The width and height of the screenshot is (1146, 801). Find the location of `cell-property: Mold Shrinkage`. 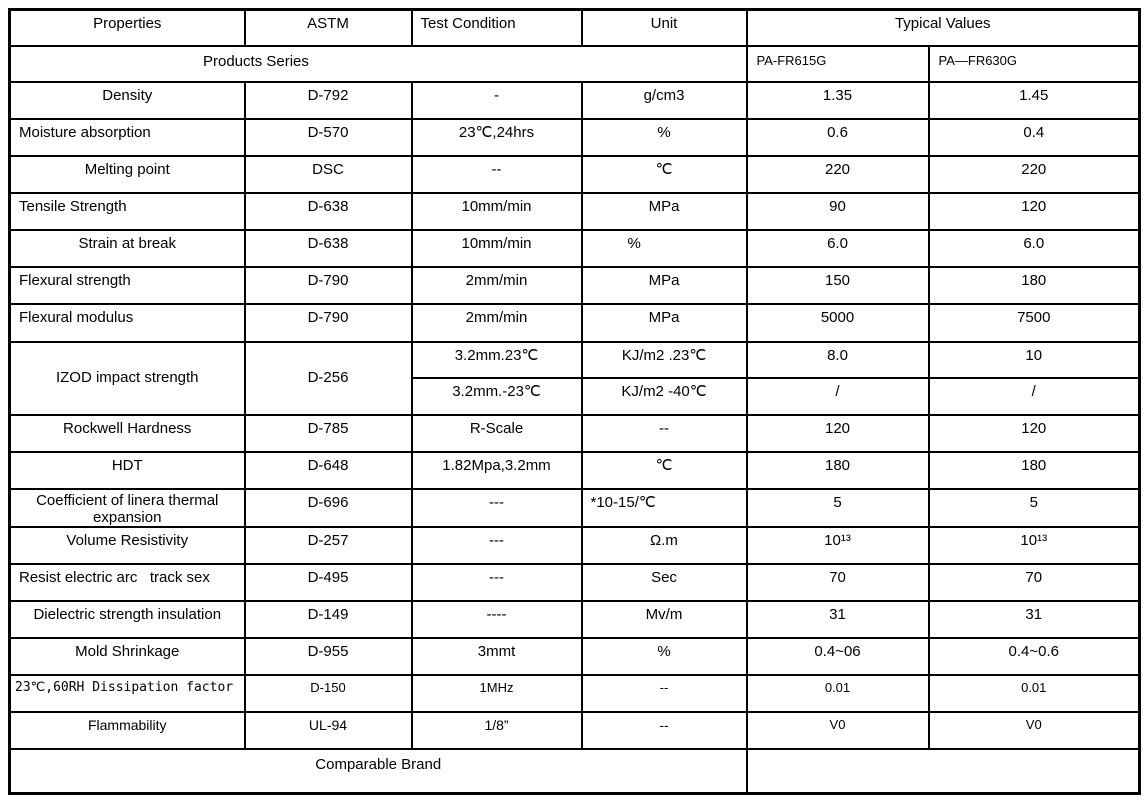

cell-property: Mold Shrinkage is located at coordinates (127, 656).